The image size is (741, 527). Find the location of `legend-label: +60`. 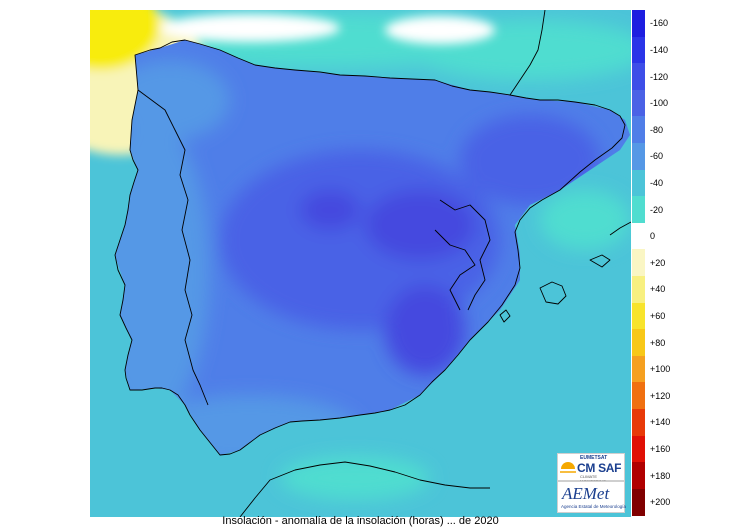

legend-label: +60 is located at coordinates (658, 315).